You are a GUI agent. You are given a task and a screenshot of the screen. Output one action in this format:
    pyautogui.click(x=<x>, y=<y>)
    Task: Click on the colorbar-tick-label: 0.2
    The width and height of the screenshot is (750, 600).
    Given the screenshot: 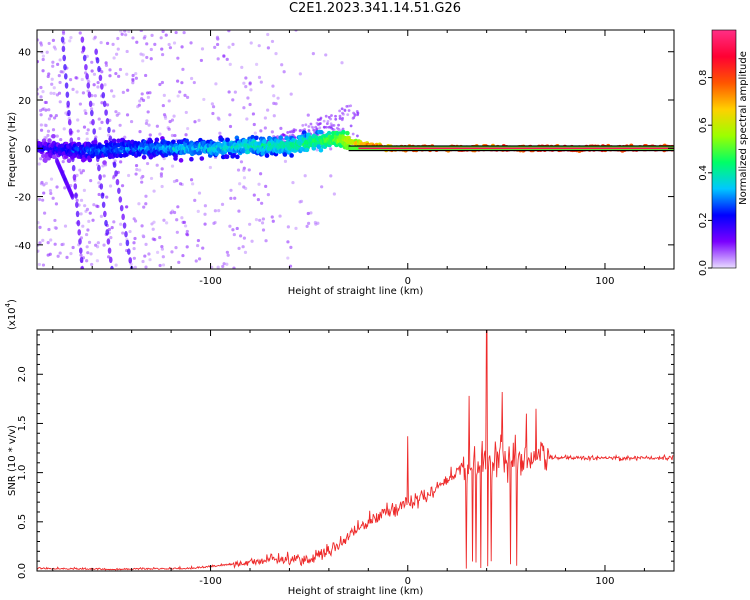 What is the action you would take?
    pyautogui.click(x=703, y=220)
    